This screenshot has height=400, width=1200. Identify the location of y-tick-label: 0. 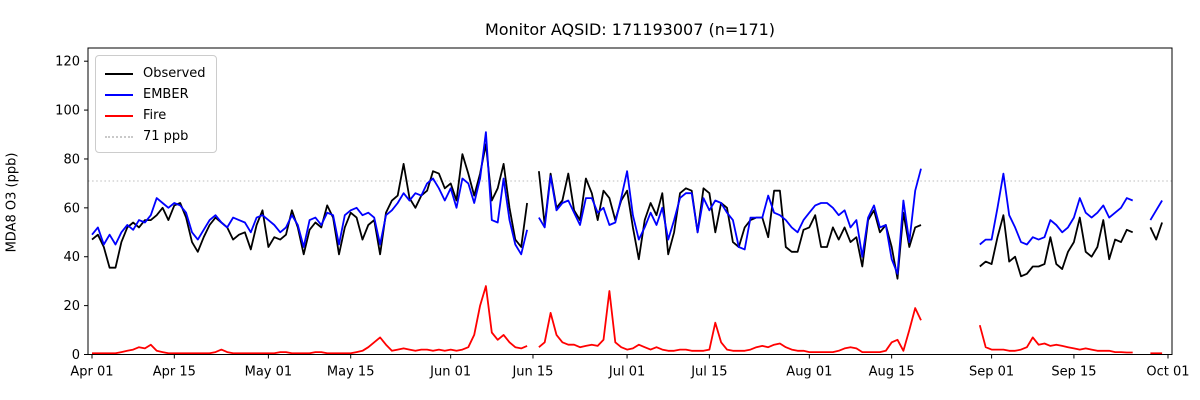
(76, 355).